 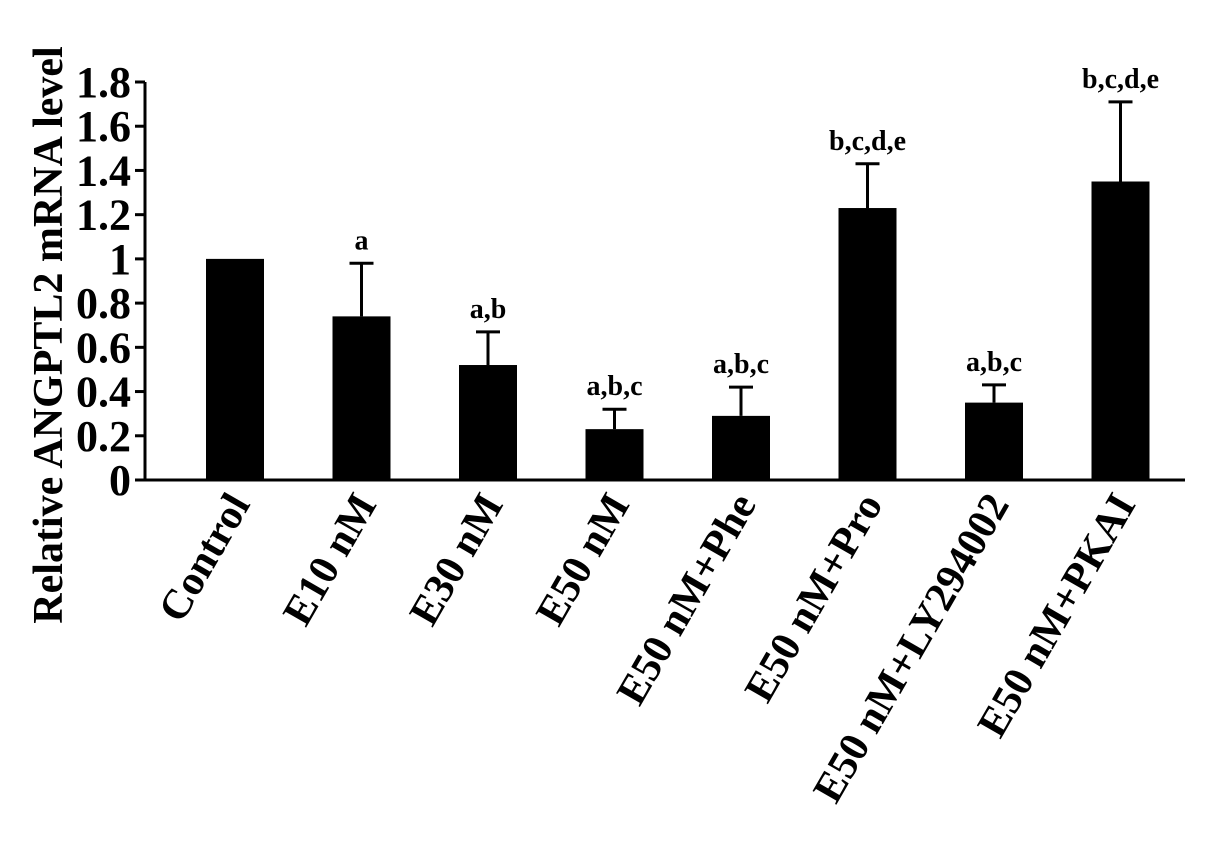 I want to click on x-category-label-3: E30 nM, so click(x=457, y=559).